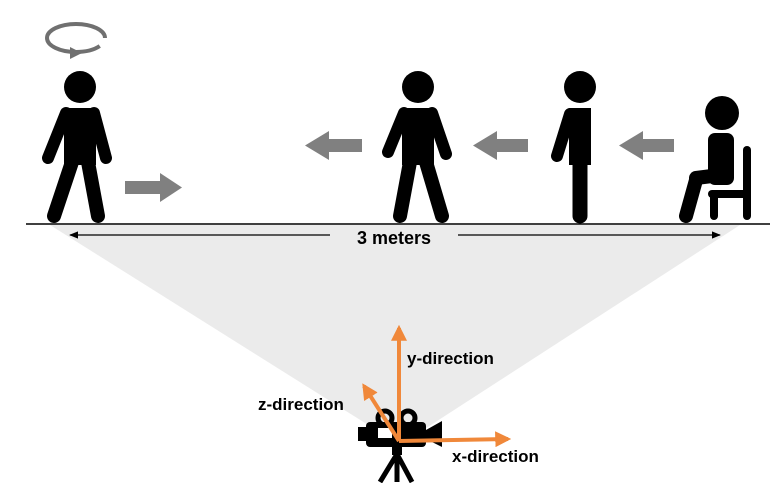  Describe the element at coordinates (381, 413) in the screenshot. I see `z-axis-arrow` at that location.